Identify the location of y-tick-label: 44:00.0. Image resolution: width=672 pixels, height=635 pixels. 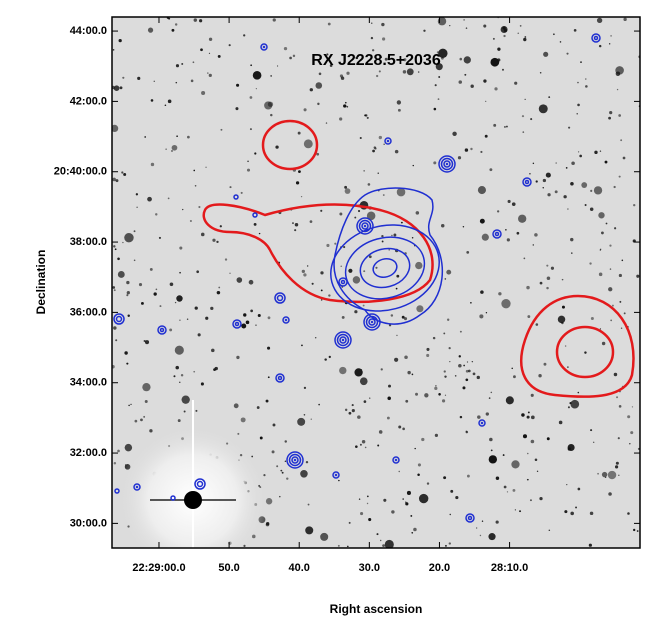
(88, 31).